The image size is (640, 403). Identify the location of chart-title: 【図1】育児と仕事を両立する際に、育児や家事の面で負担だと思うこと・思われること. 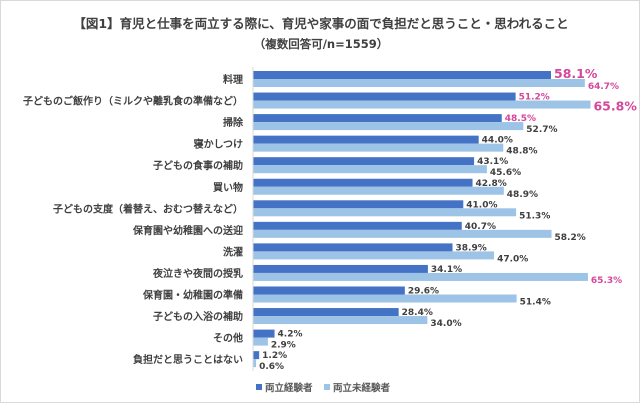
(321, 23).